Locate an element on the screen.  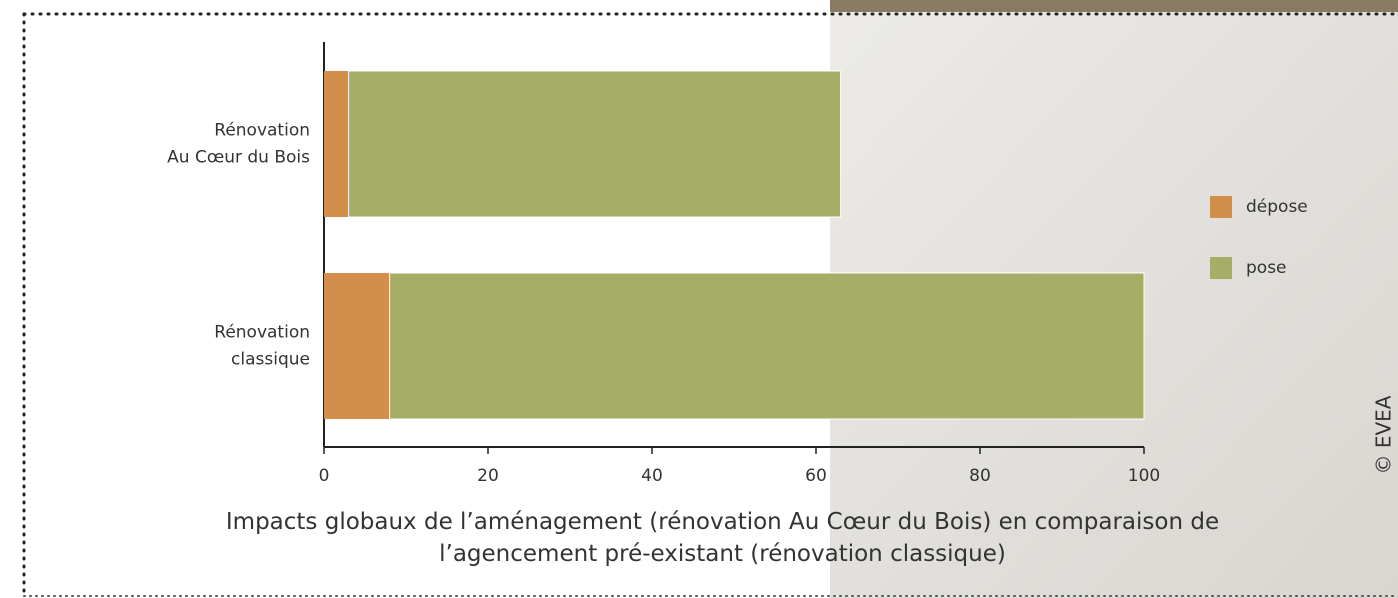
legend-label: pose is located at coordinates (1266, 268).